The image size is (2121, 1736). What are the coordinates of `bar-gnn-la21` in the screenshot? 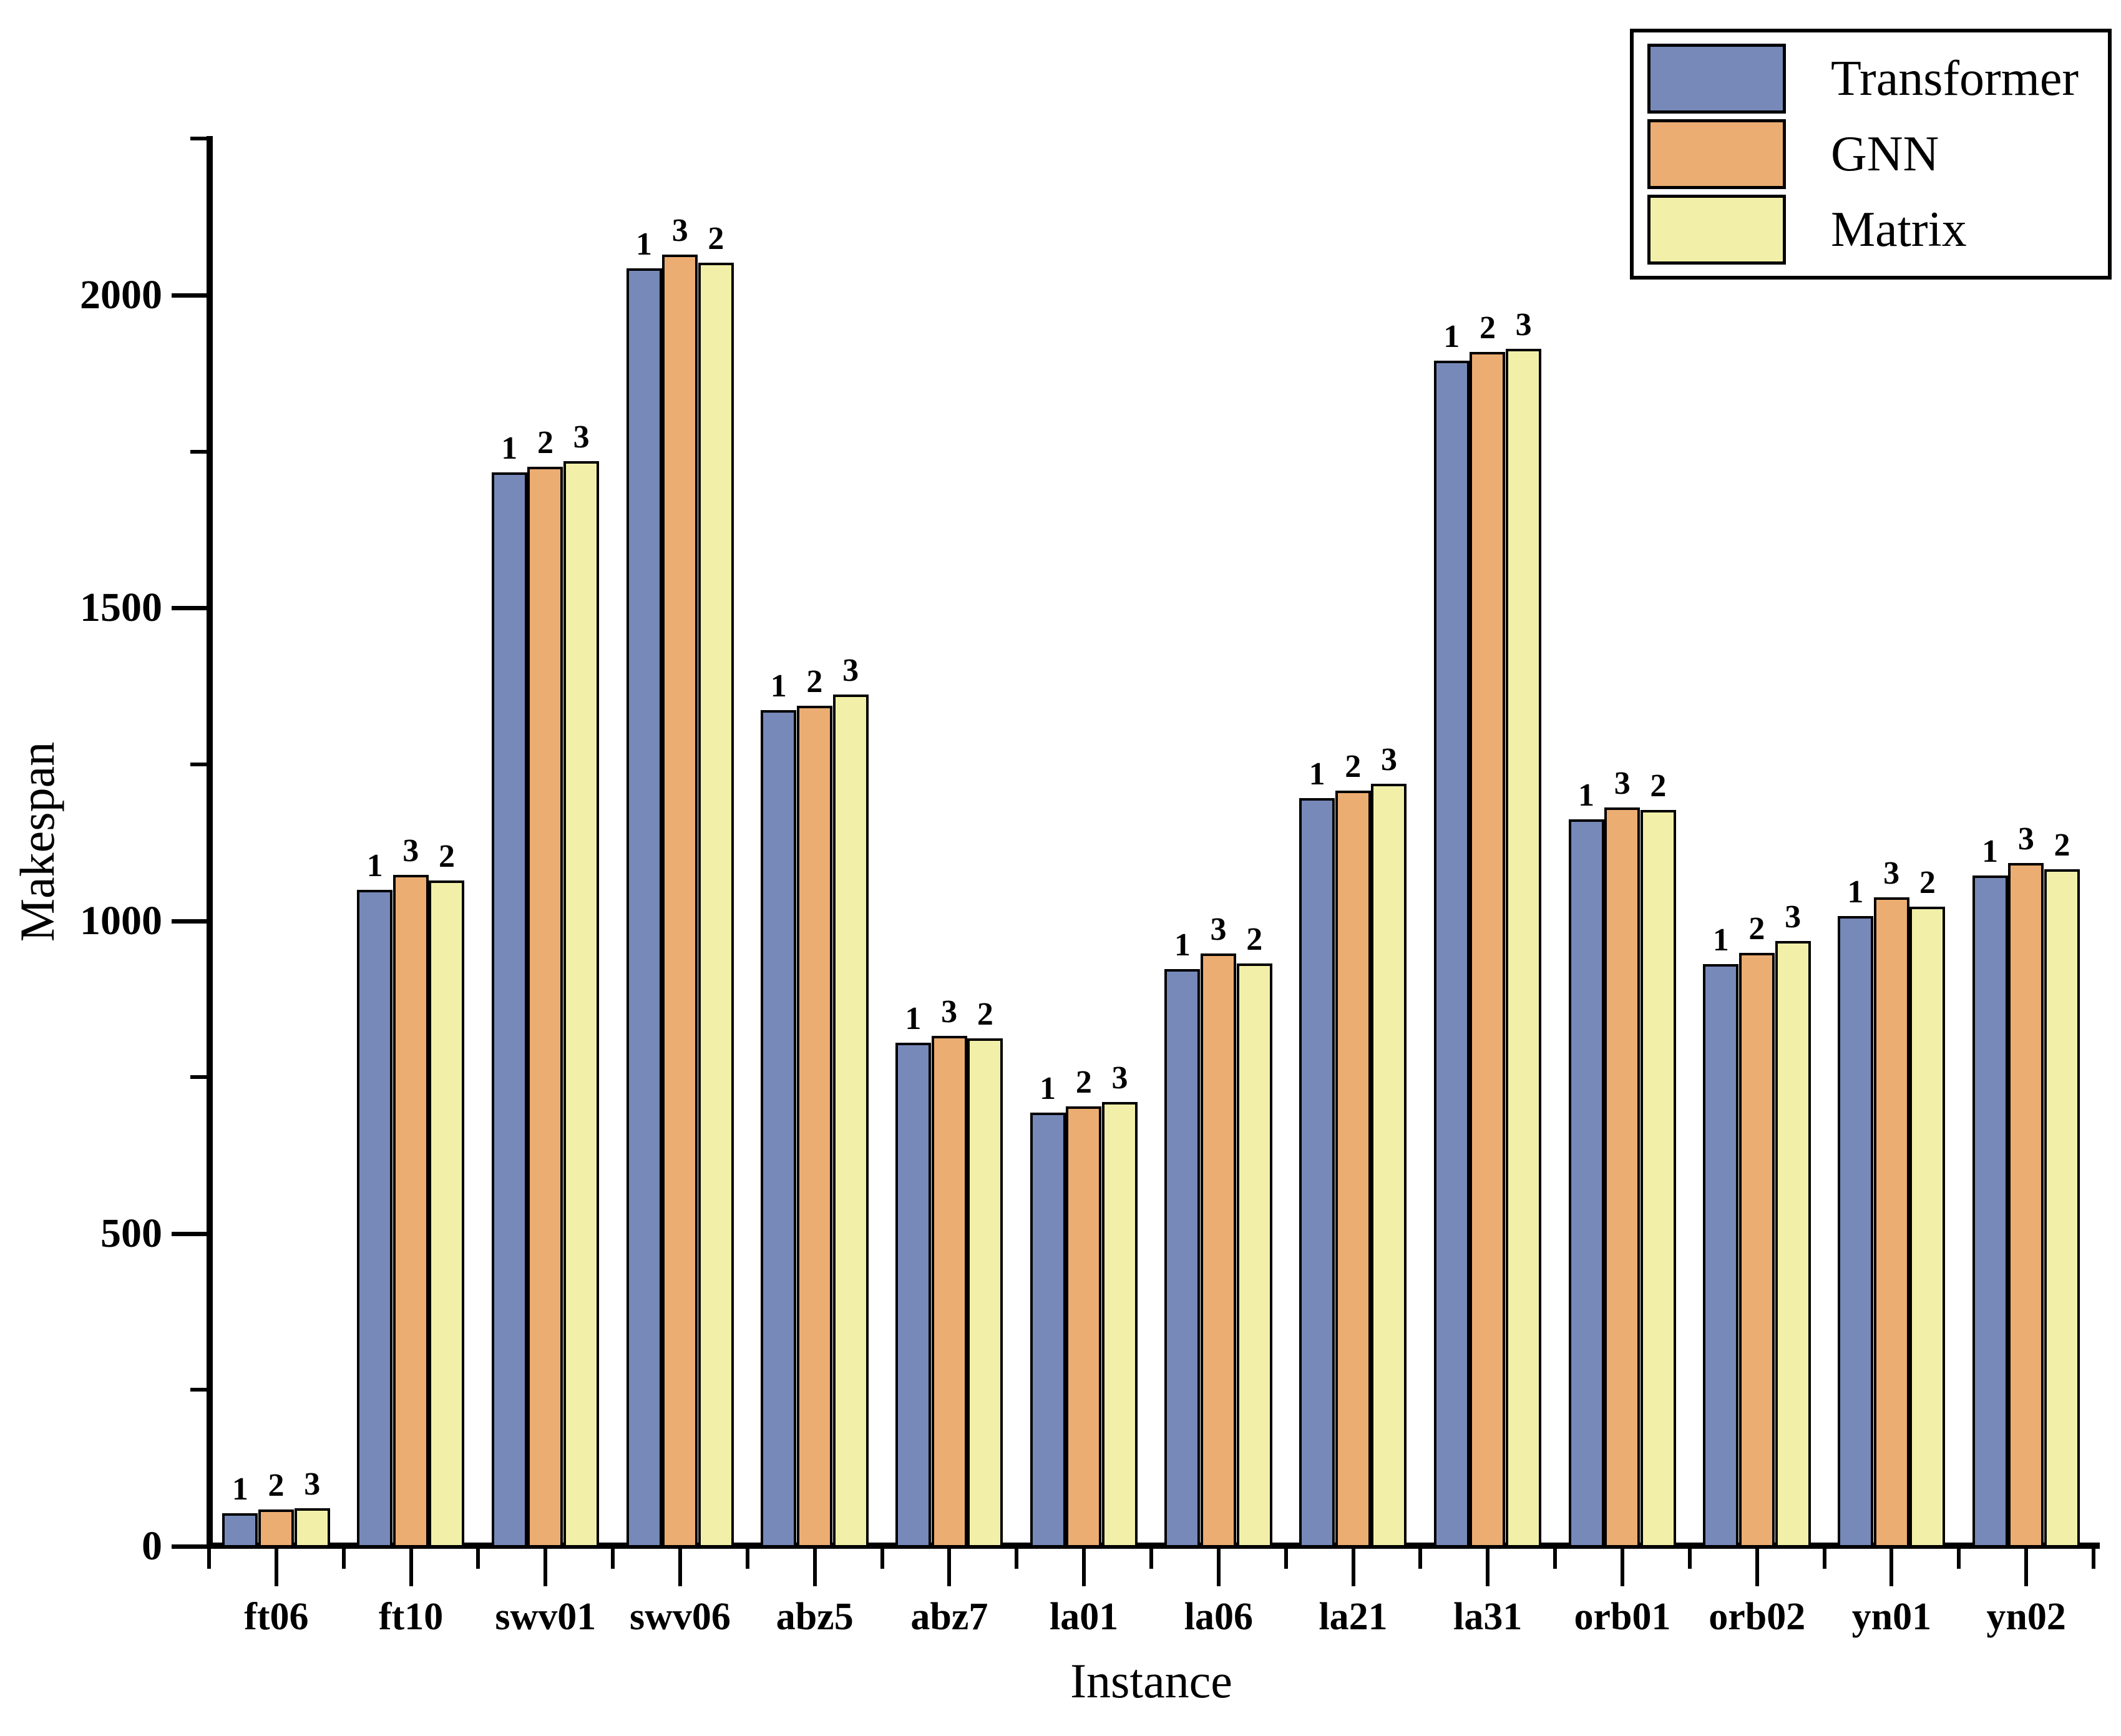 It's located at (1353, 1169).